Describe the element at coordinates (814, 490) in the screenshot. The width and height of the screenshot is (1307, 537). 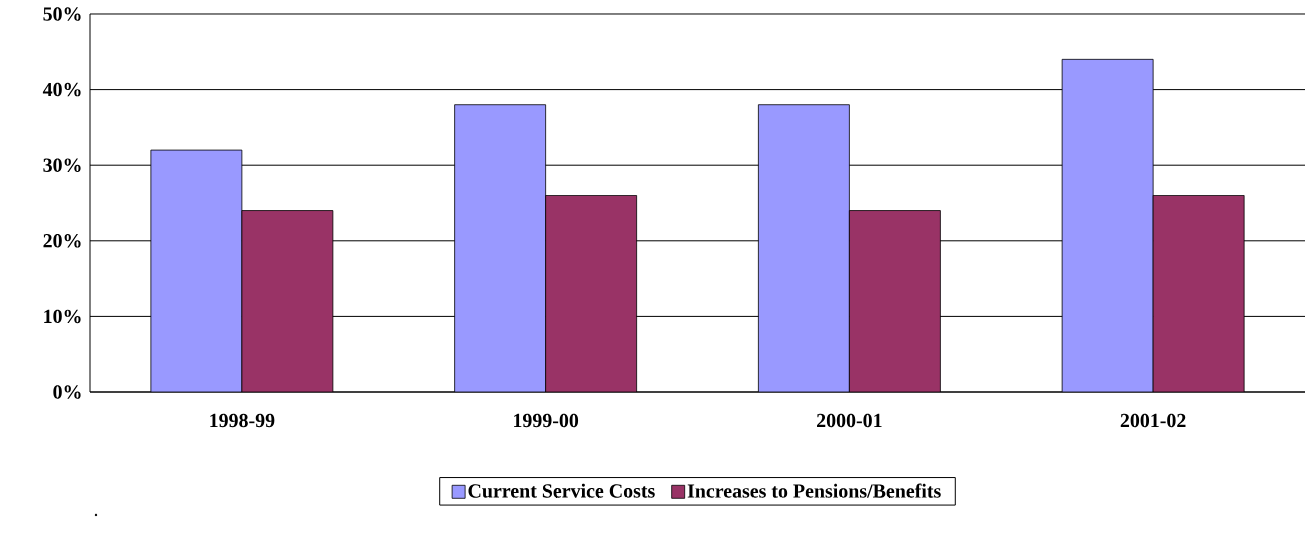
I see `legend-label: Increases to Pensions/Benefits` at that location.